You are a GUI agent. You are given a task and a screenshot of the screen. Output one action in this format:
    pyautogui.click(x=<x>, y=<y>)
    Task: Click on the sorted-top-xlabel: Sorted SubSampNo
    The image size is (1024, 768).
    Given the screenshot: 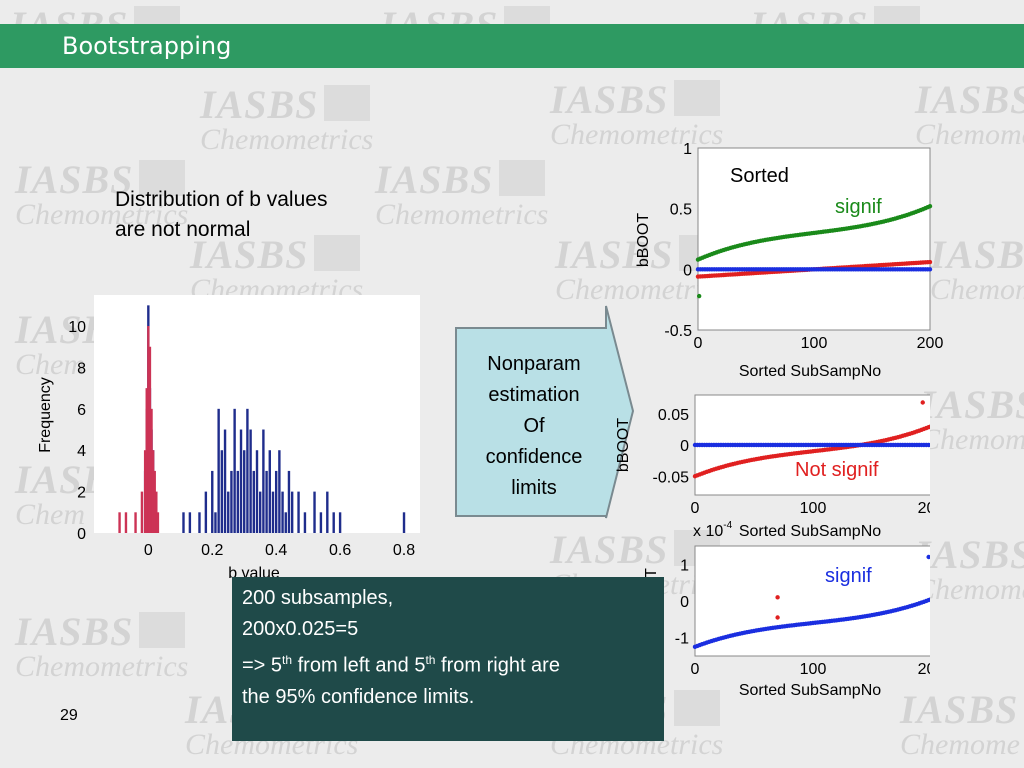 What is the action you would take?
    pyautogui.click(x=810, y=371)
    